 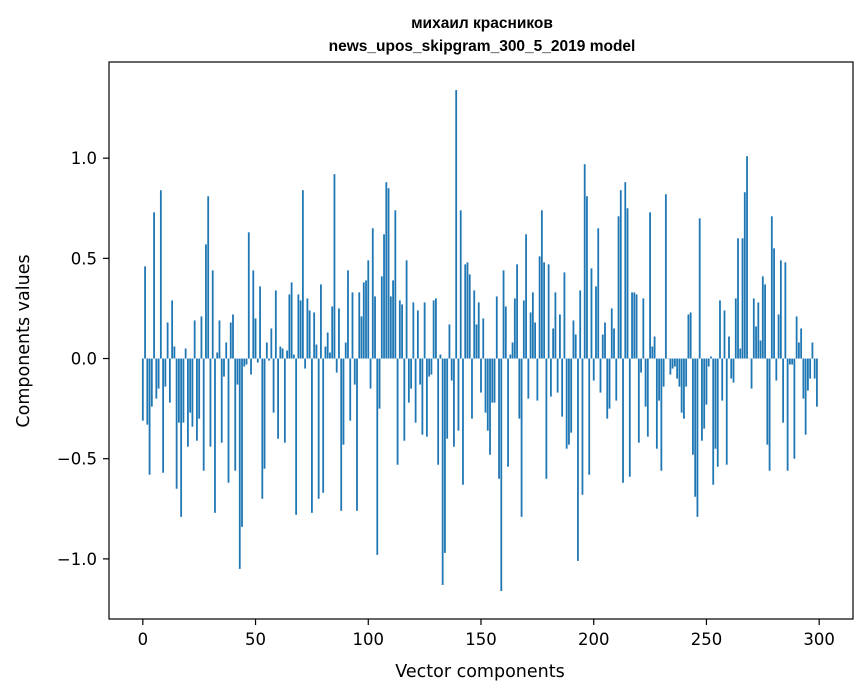 I want to click on x-tick-label-100: 100, so click(x=369, y=639).